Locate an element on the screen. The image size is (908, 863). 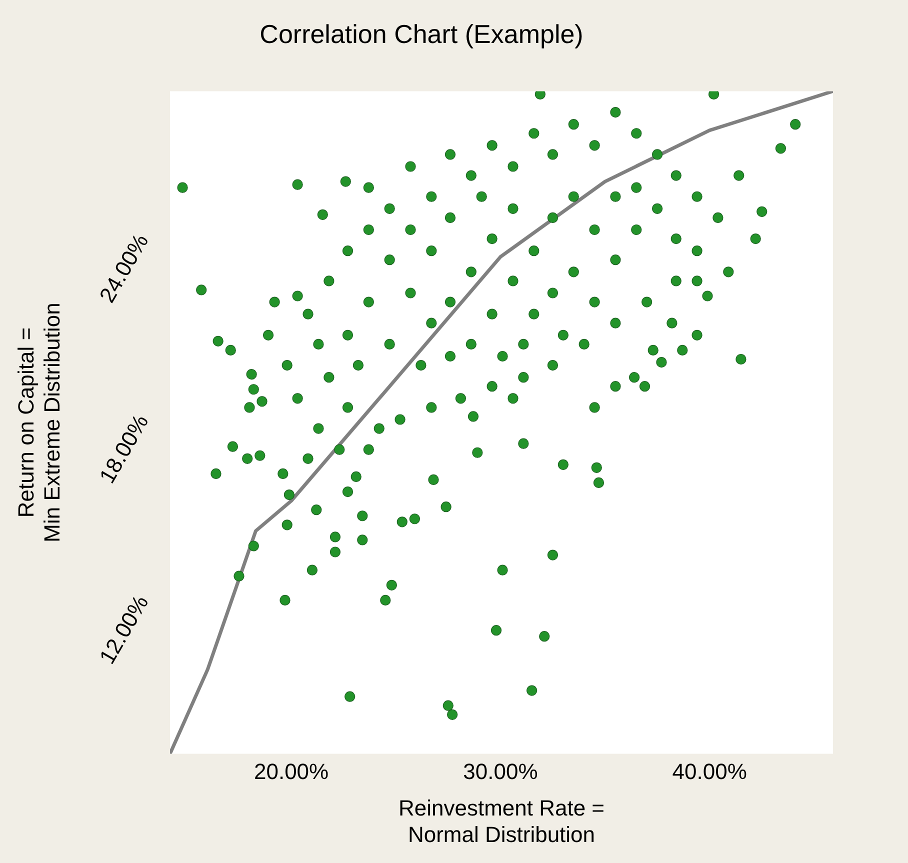
x-axis-title: Reinvestment Rate = Normal Distribution is located at coordinates (501, 821).